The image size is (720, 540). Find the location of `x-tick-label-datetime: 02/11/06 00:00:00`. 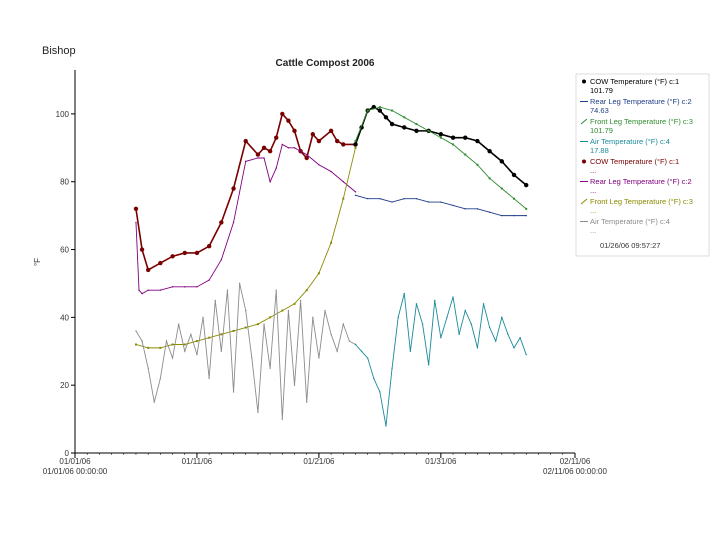

x-tick-label-datetime: 02/11/06 00:00:00 is located at coordinates (575, 471).